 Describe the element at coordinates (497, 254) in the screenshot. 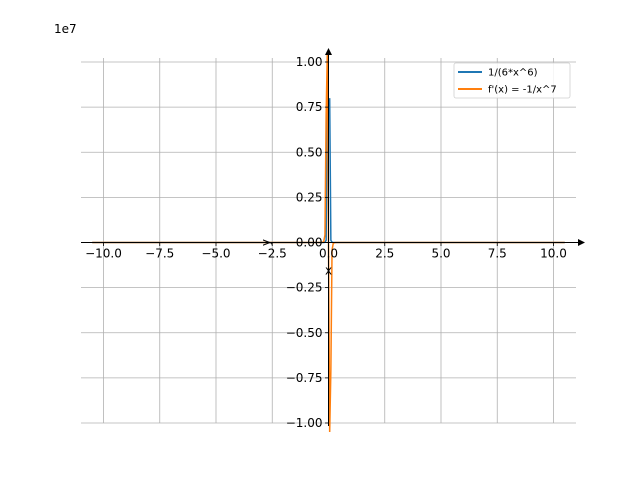

I see `x-tick-label: 7.5` at that location.